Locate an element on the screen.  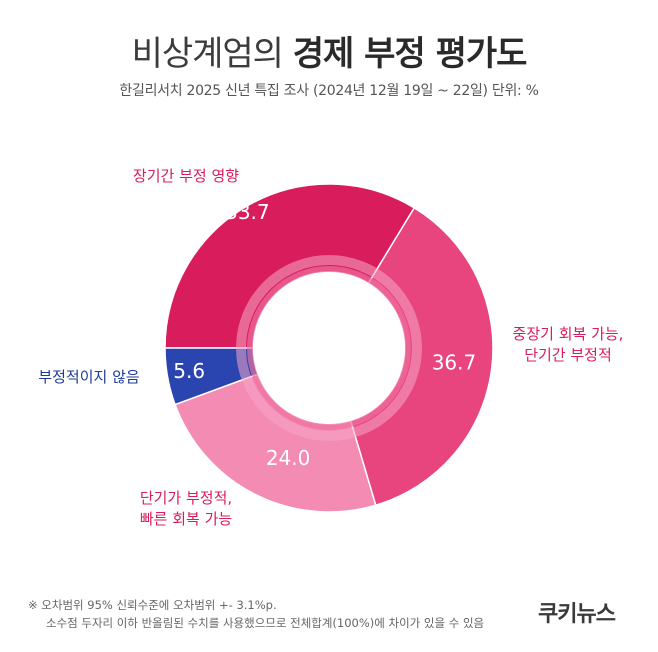
value-label-3: 5.6 is located at coordinates (189, 371).